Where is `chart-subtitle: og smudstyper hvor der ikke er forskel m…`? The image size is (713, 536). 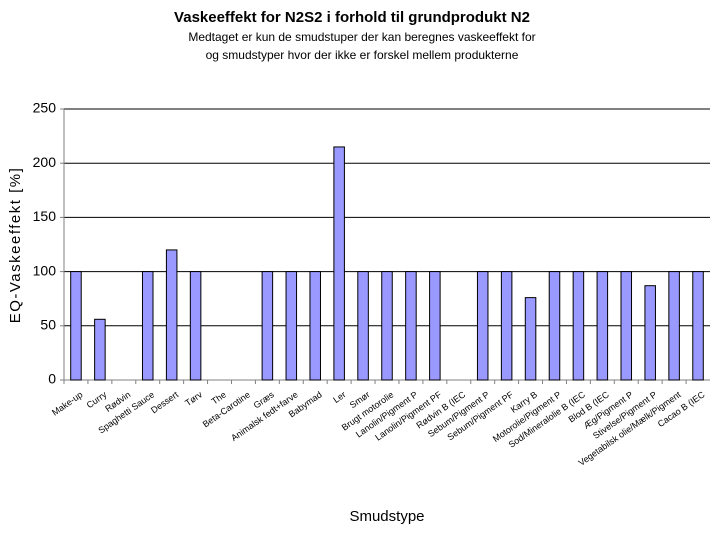 chart-subtitle: og smudstyper hvor der ikke er forskel m… is located at coordinates (362, 55).